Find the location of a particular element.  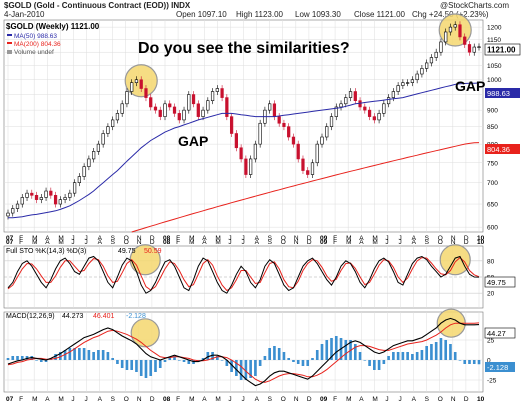

close-badge: 1121.00 is located at coordinates (501, 50).